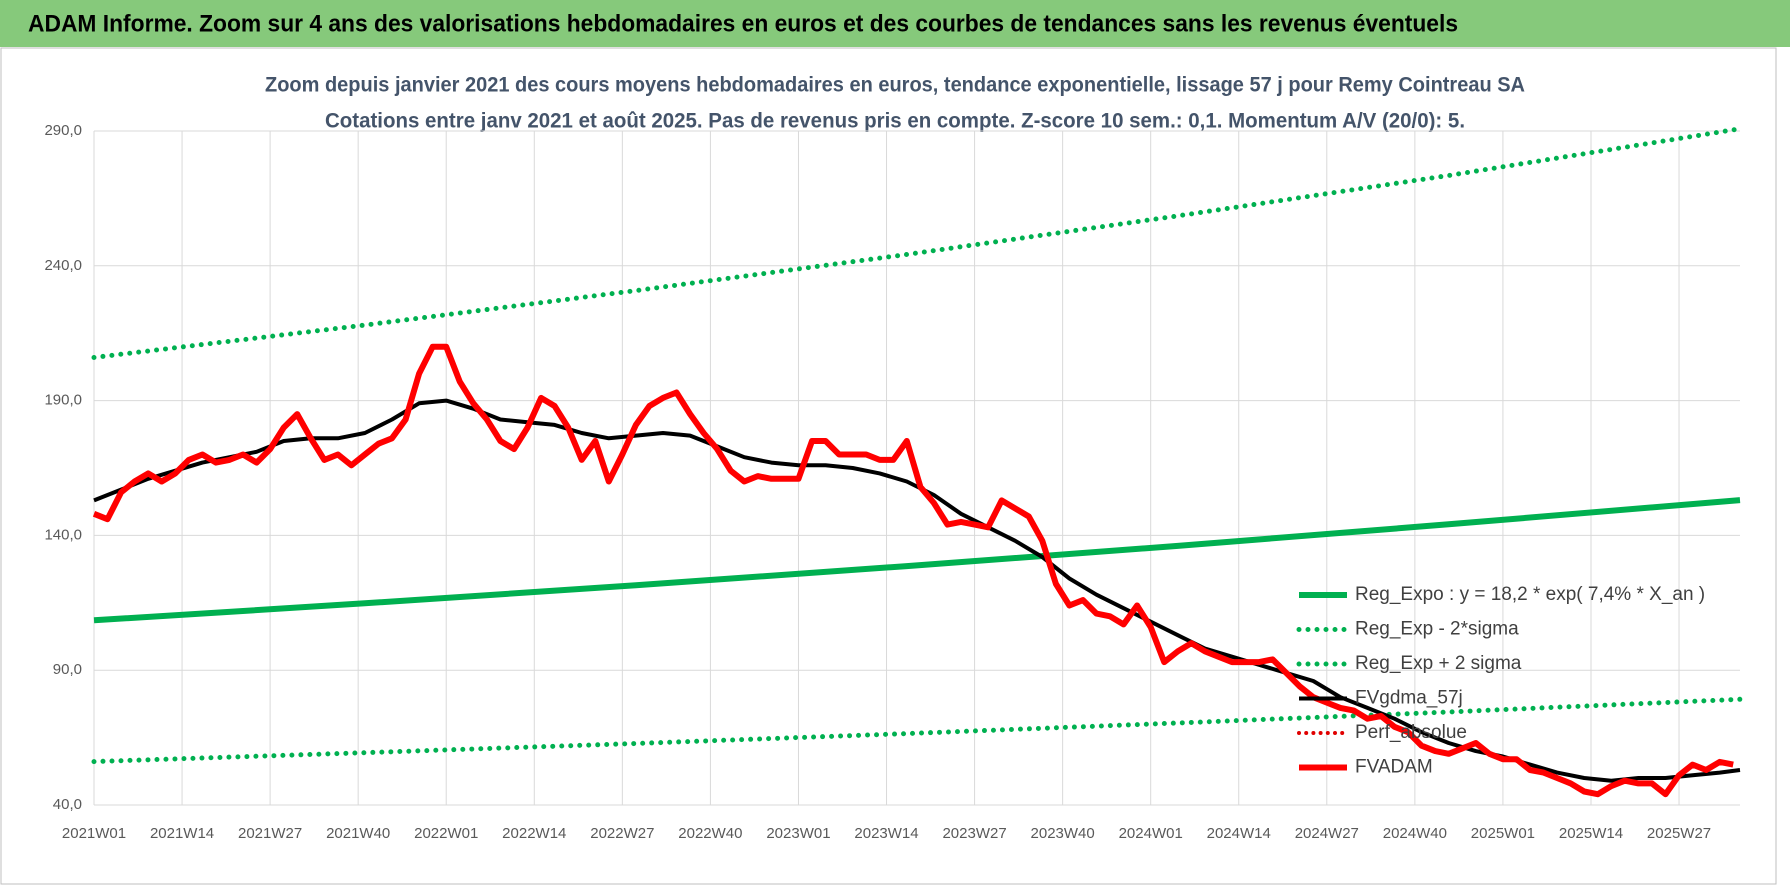 This screenshot has width=1790, height=887. I want to click on x-tick-label: 2025W01, so click(1503, 833).